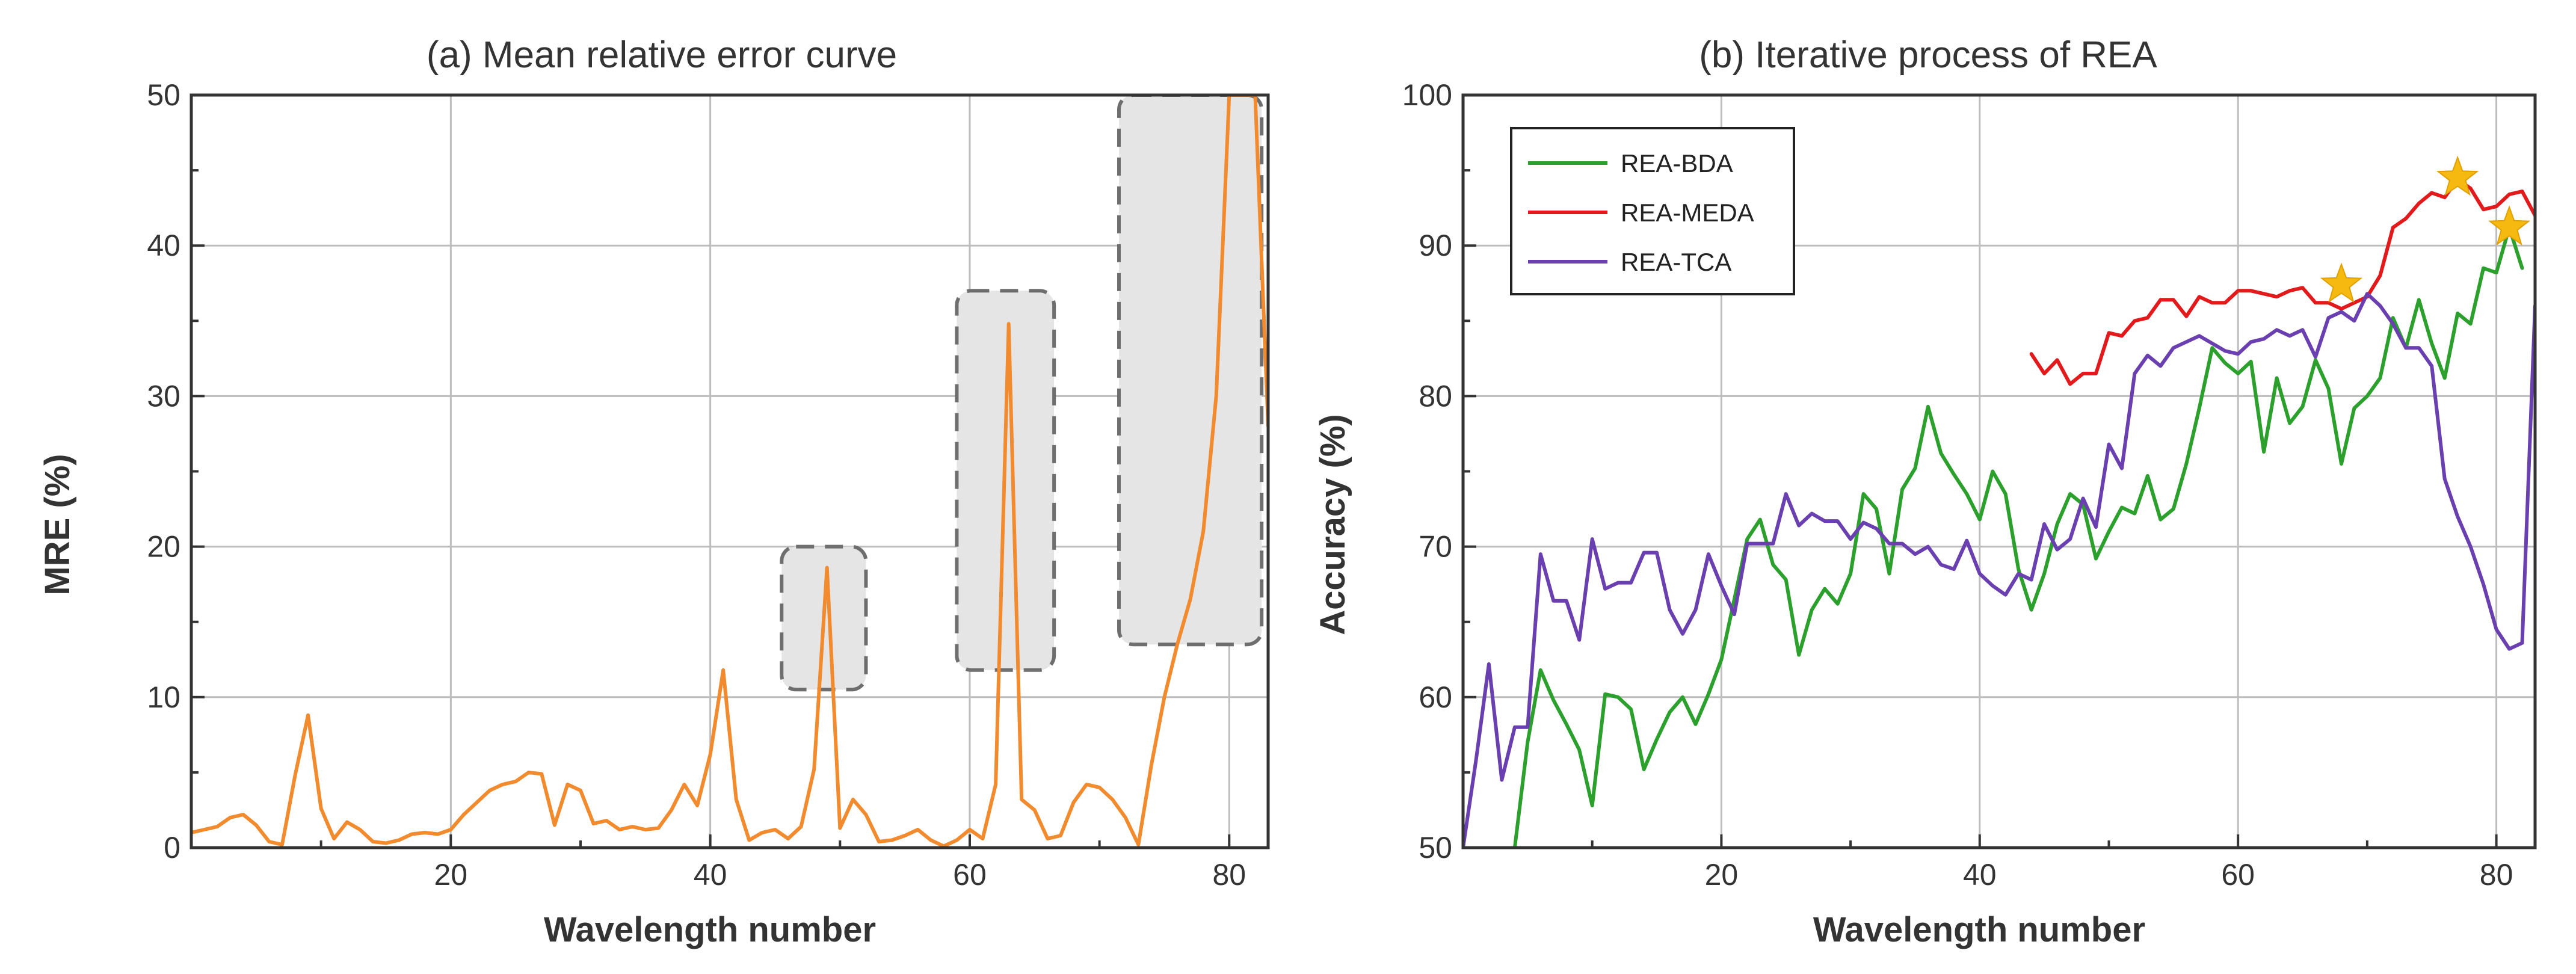 Image resolution: width=2576 pixels, height=974 pixels. What do you see at coordinates (1435, 547) in the screenshot?
I see `y-tick-label: 70` at bounding box center [1435, 547].